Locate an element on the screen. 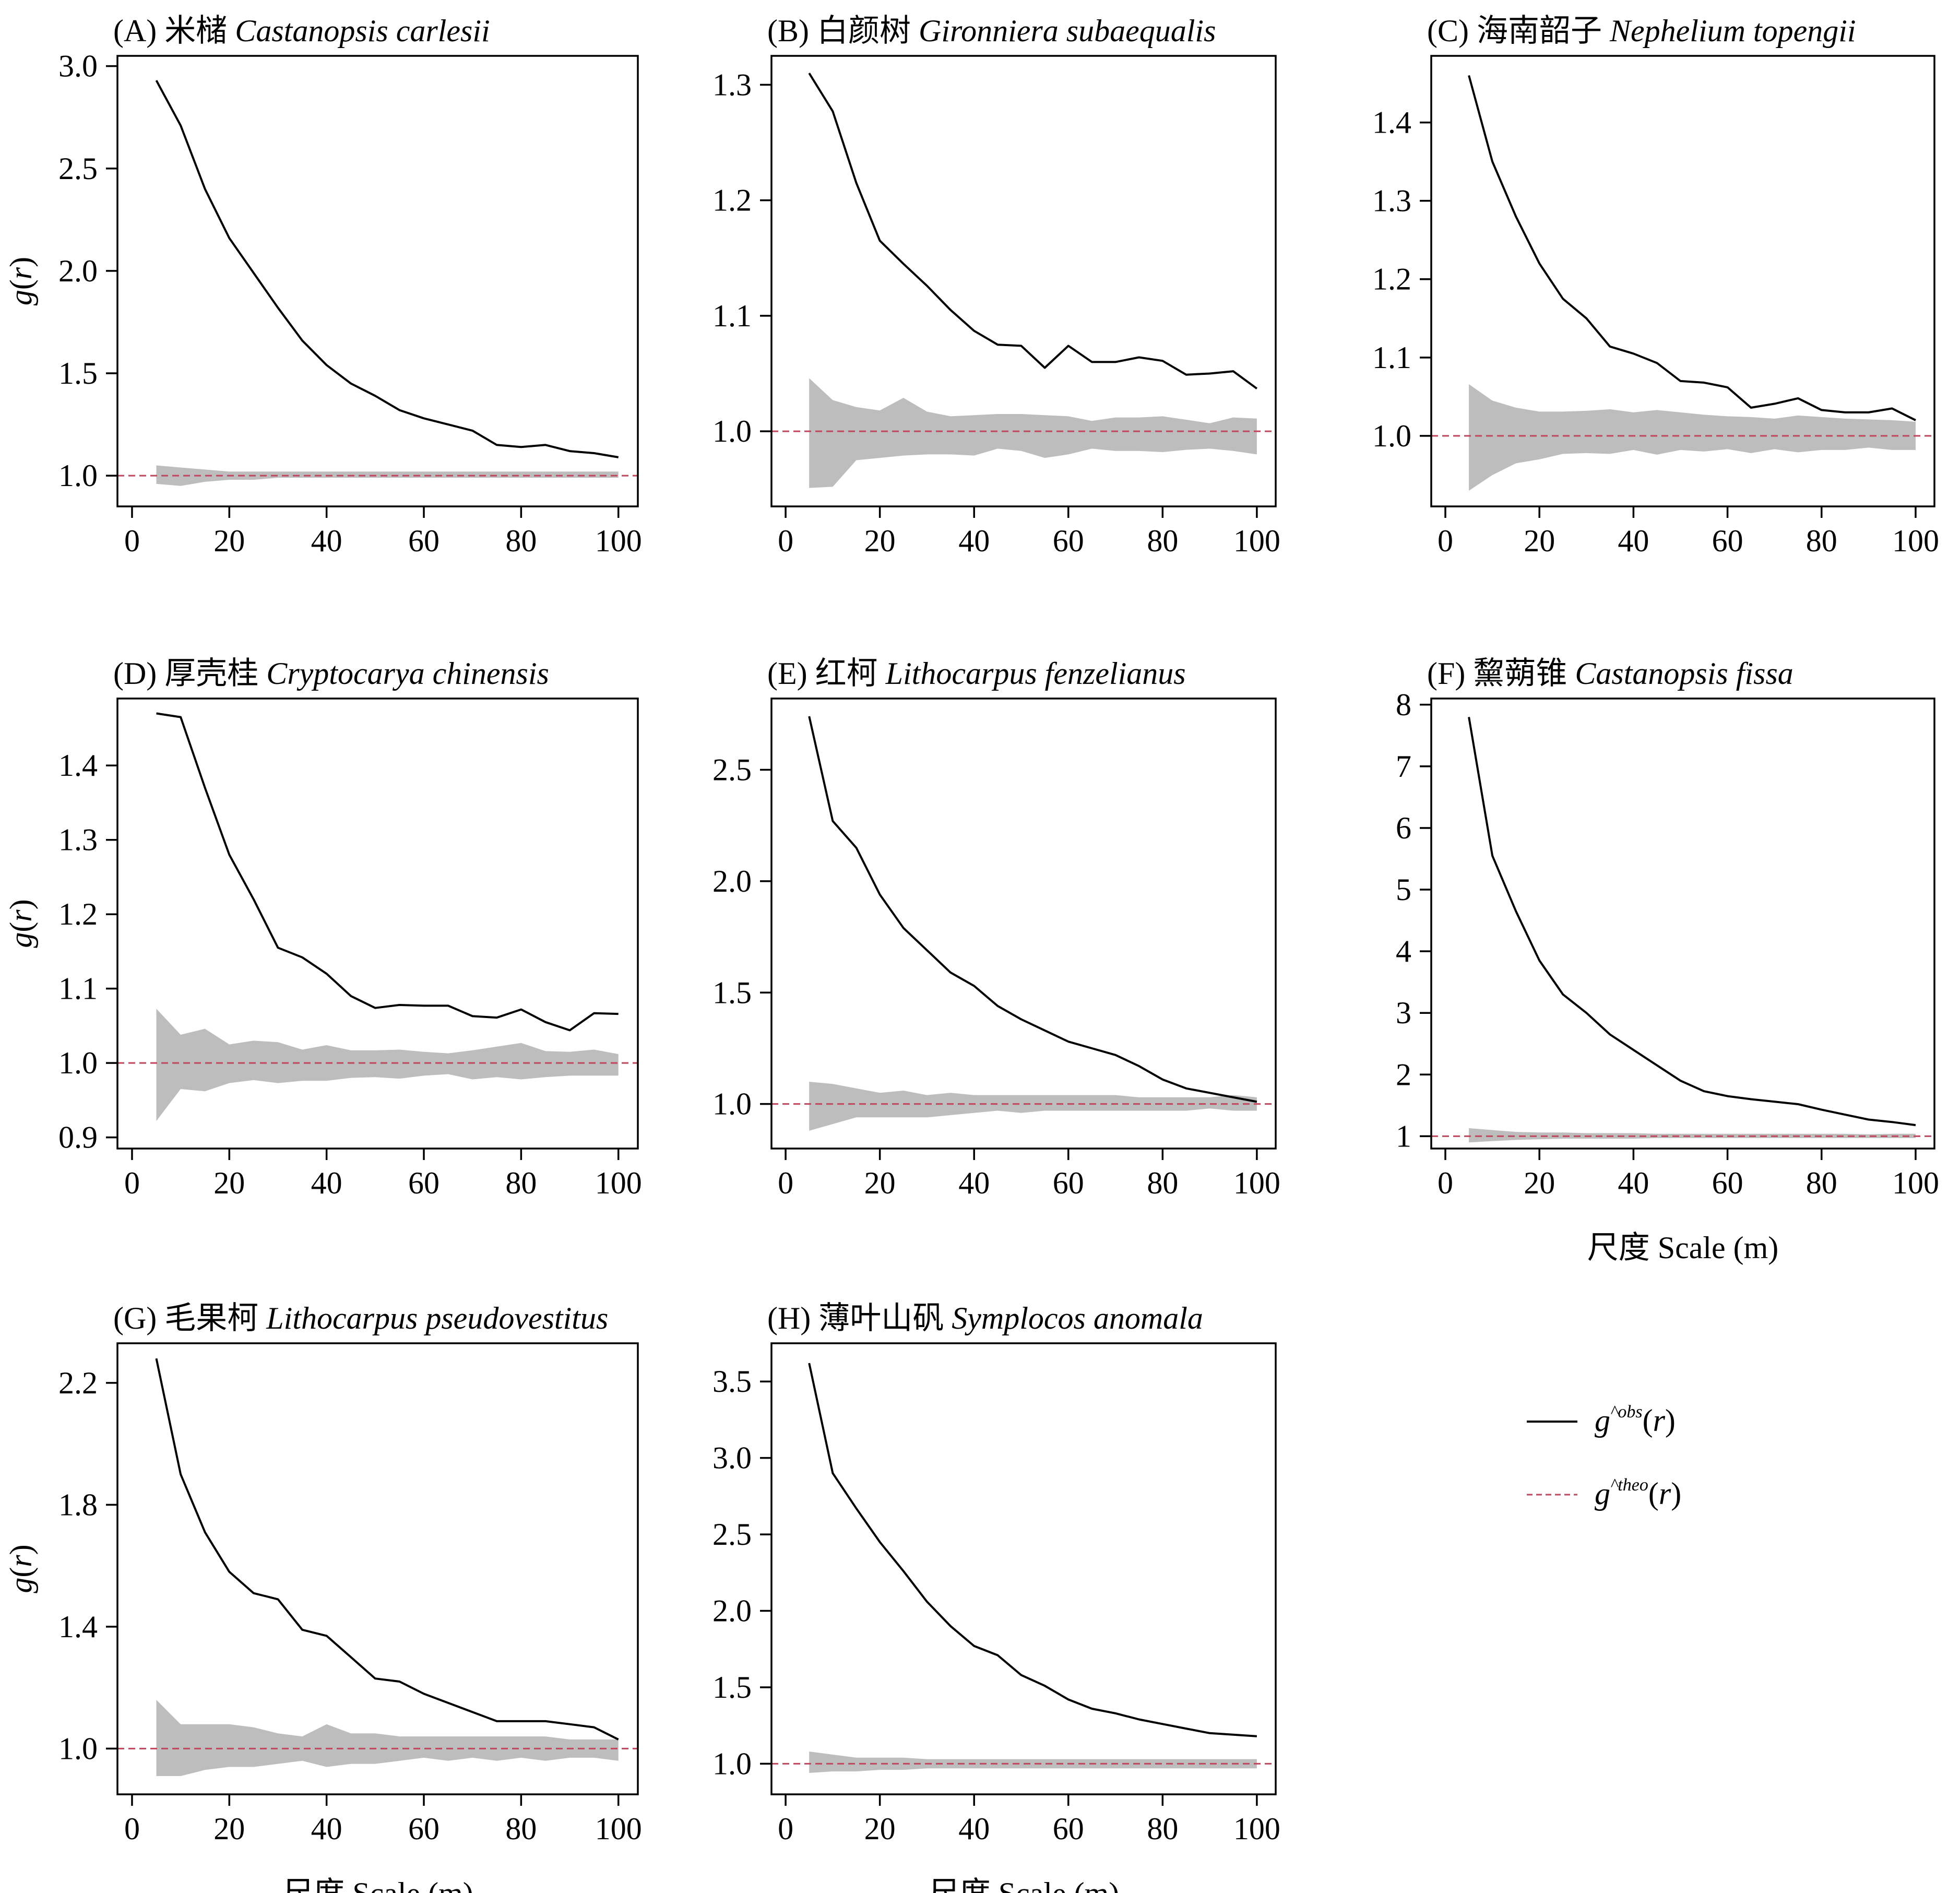 This screenshot has height=1893, width=1960. panel-title: (B) 白颜树 Gironniera subaequalis is located at coordinates (991, 31).